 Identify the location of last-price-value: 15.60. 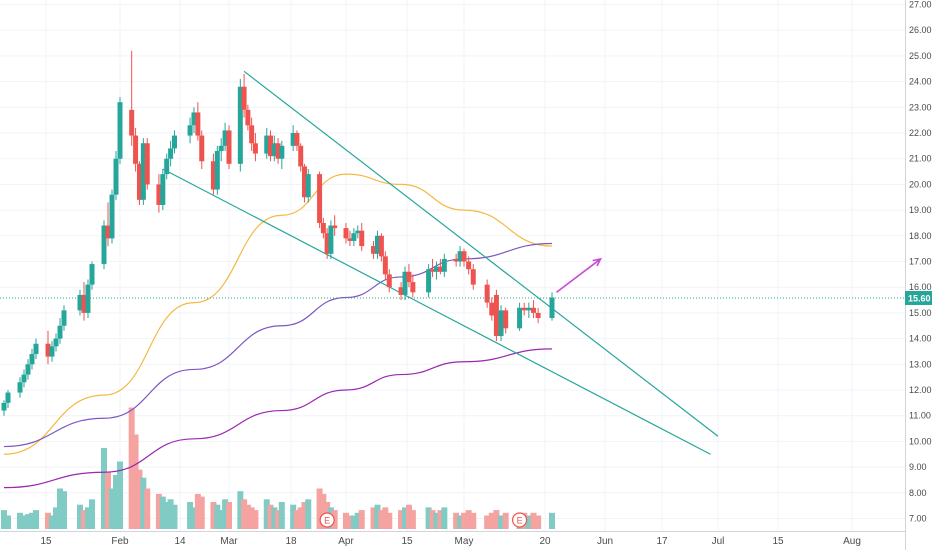
(919, 298).